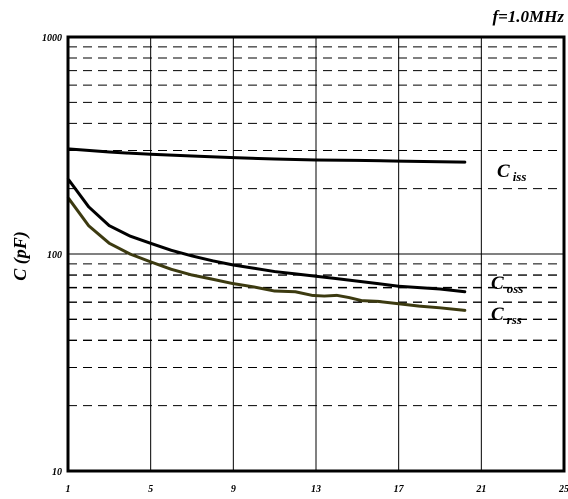 Image resolution: width=568 pixels, height=499 pixels. Describe the element at coordinates (54, 255) in the screenshot. I see `y-tick-label: 100` at that location.